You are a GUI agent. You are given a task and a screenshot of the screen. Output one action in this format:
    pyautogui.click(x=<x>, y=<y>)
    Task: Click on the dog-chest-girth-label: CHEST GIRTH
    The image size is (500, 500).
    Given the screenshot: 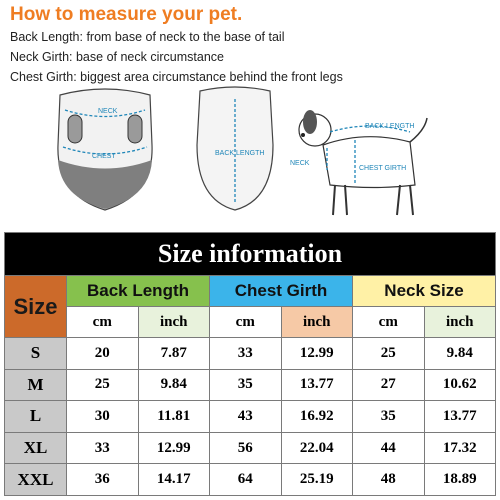 What is the action you would take?
    pyautogui.click(x=382, y=168)
    